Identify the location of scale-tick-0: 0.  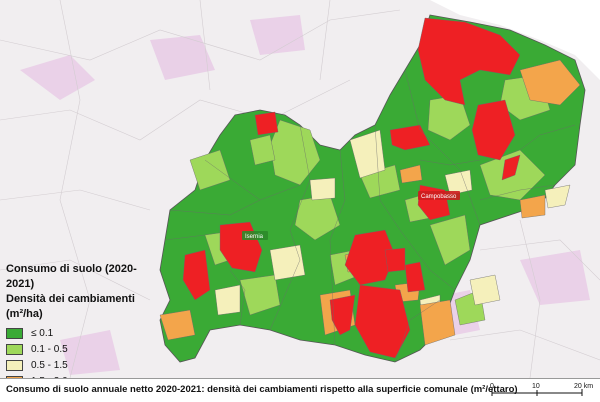
(492, 386).